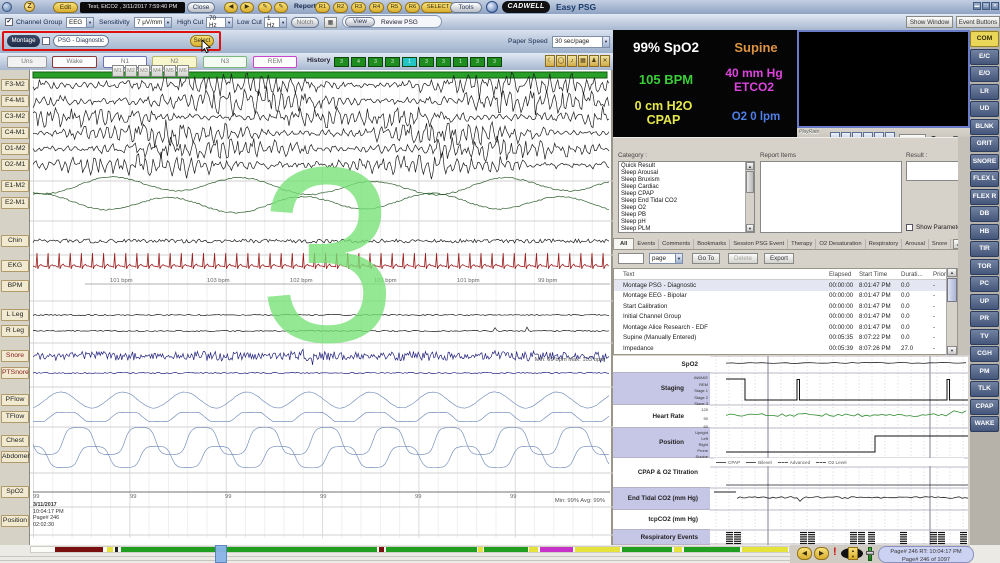 The width and height of the screenshot is (1000, 563). What do you see at coordinates (275, 22) in the screenshot?
I see `low-cut-select: 1 Hz ▼` at bounding box center [275, 22].